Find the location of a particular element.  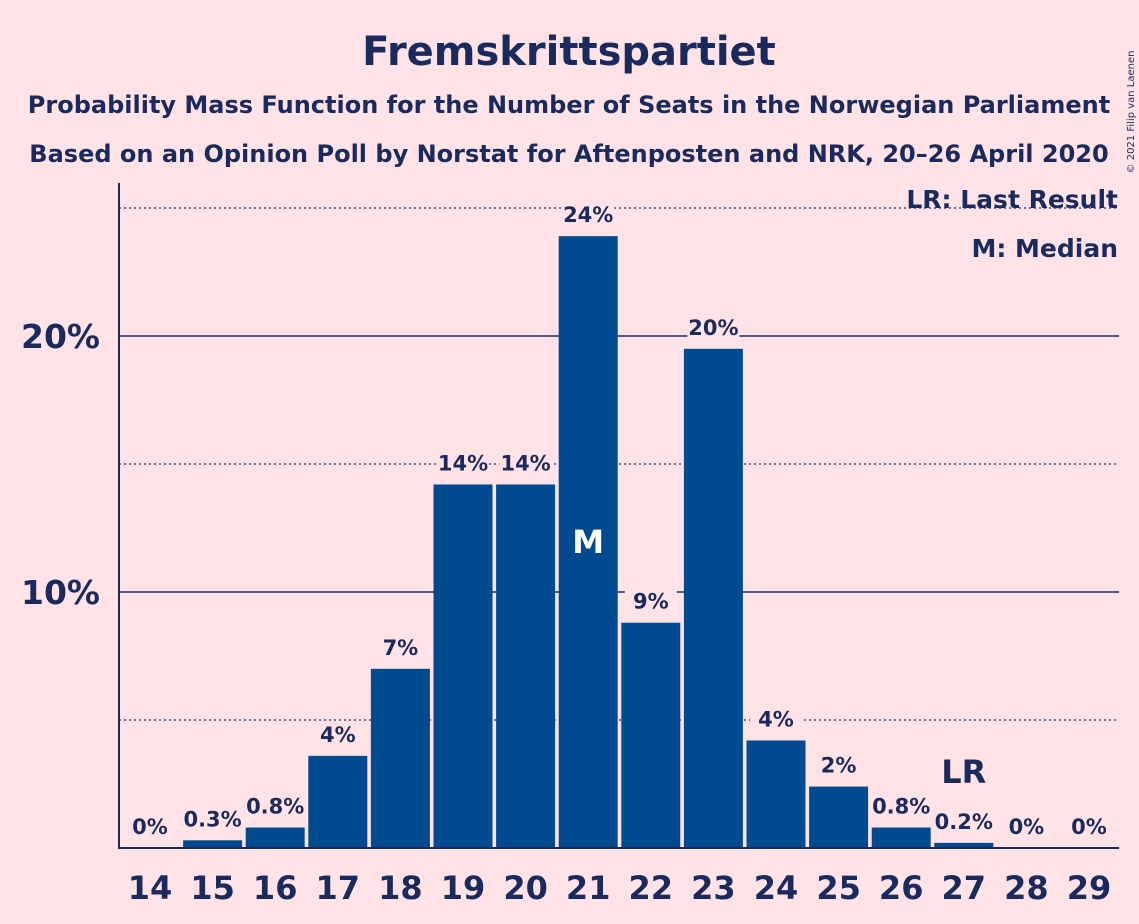

y-tick-labels: 10% 20% is located at coordinates (60, 464).